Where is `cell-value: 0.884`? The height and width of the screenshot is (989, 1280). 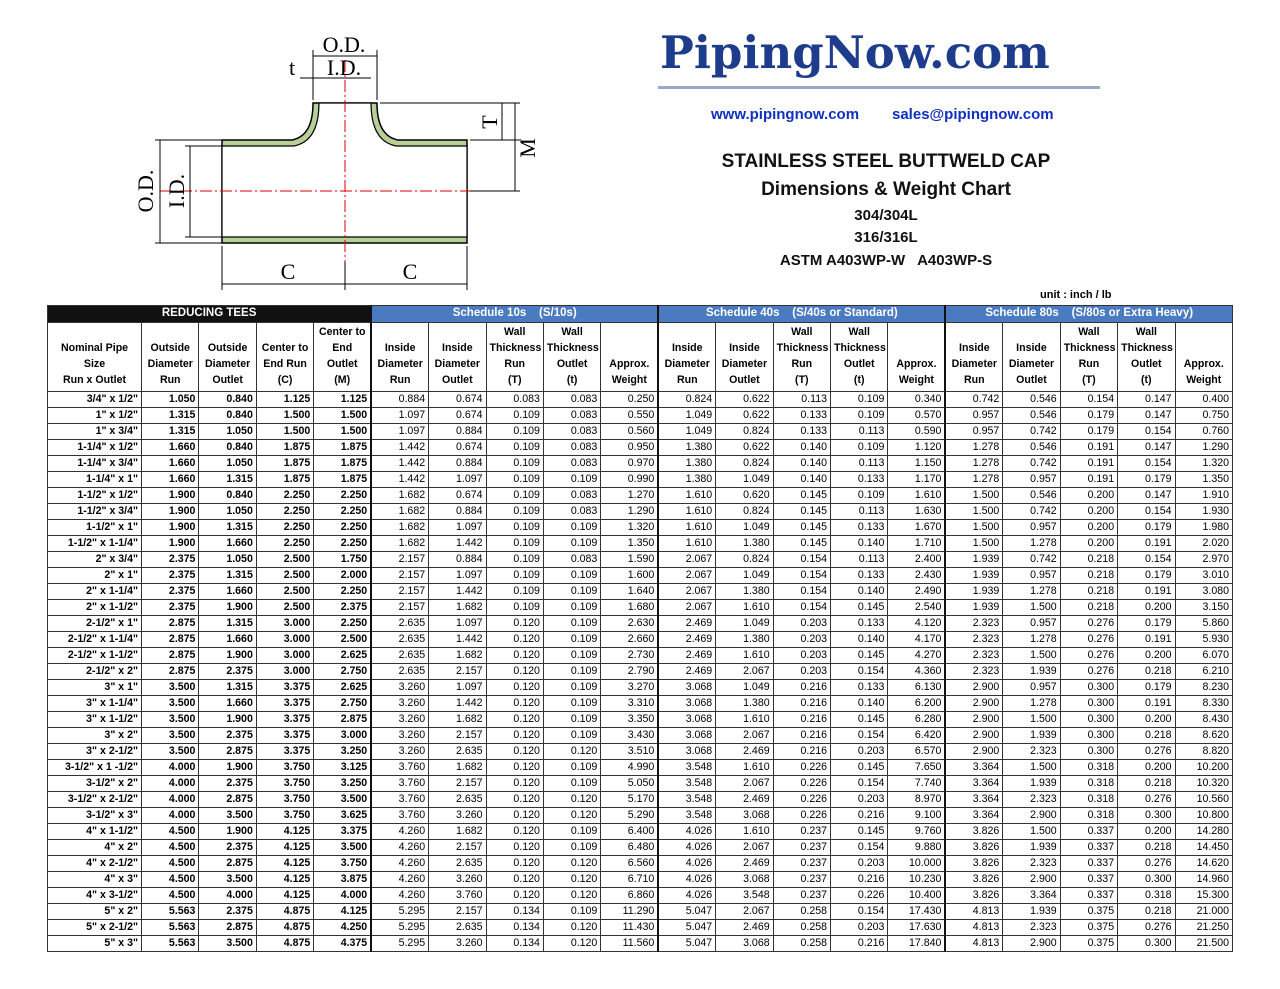 cell-value: 0.884 is located at coordinates (457, 431).